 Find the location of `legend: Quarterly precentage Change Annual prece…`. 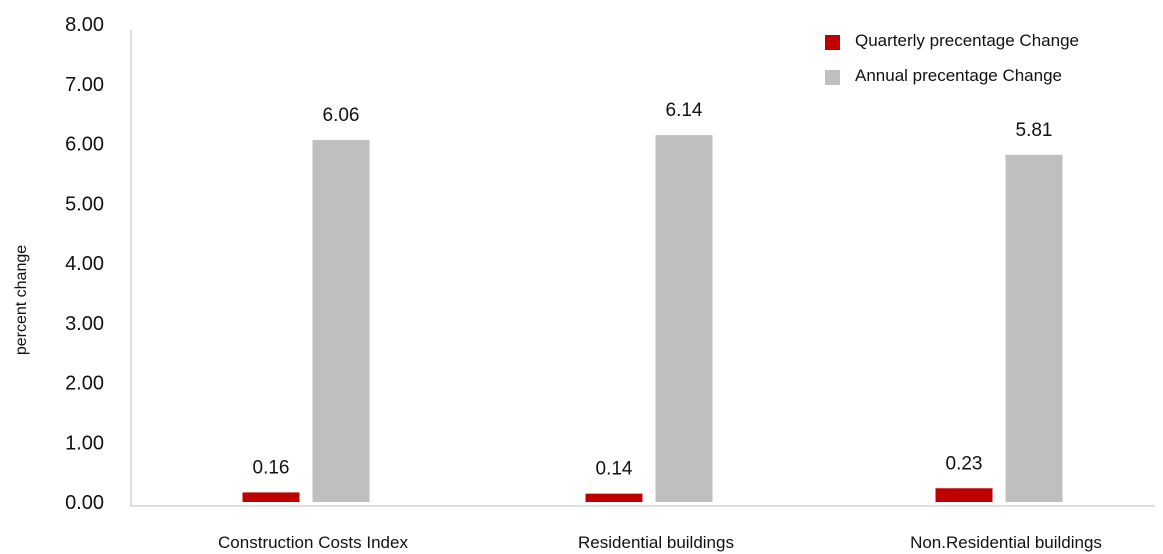

legend: Quarterly precentage Change Annual prece… is located at coordinates (952, 58).